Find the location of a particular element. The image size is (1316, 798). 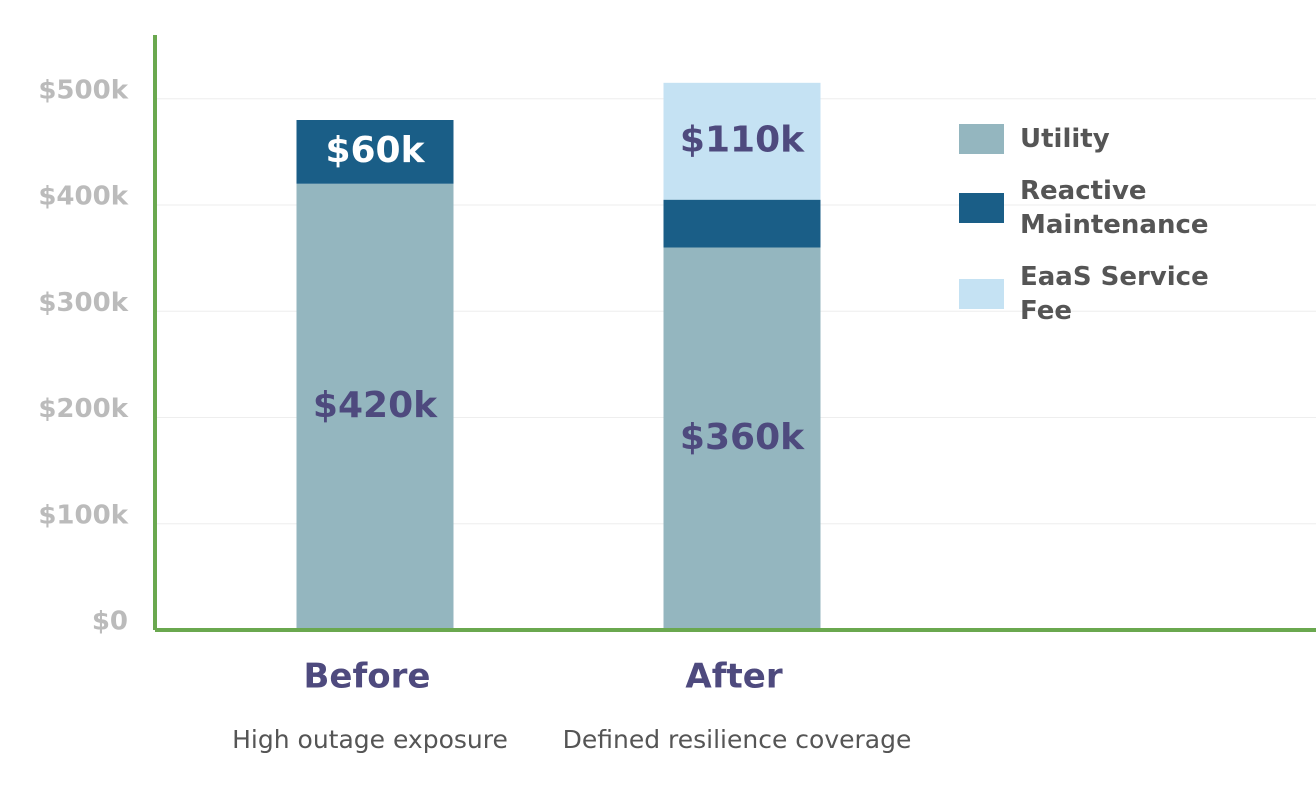

legend-item: EaaS Service Fee is located at coordinates (1129, 294).